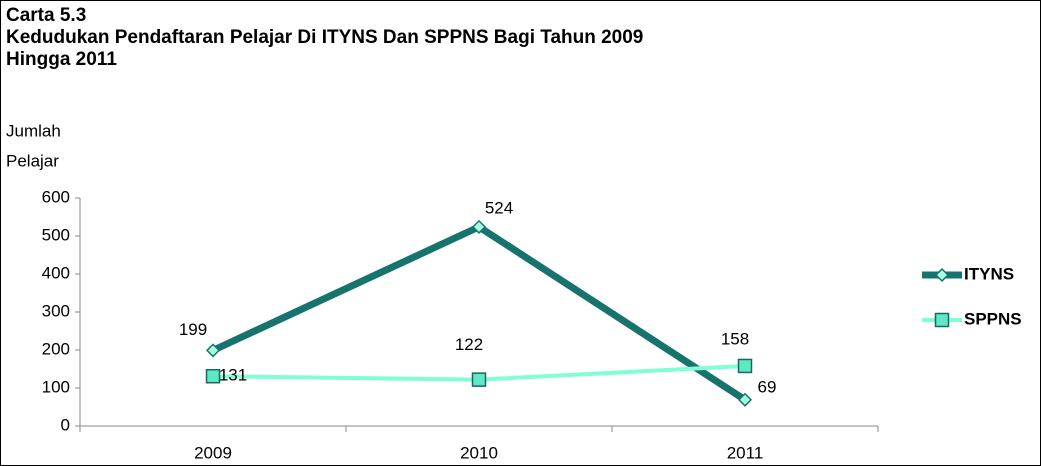 This screenshot has height=466, width=1041. What do you see at coordinates (56, 348) in the screenshot?
I see `y-tick-label: 200` at bounding box center [56, 348].